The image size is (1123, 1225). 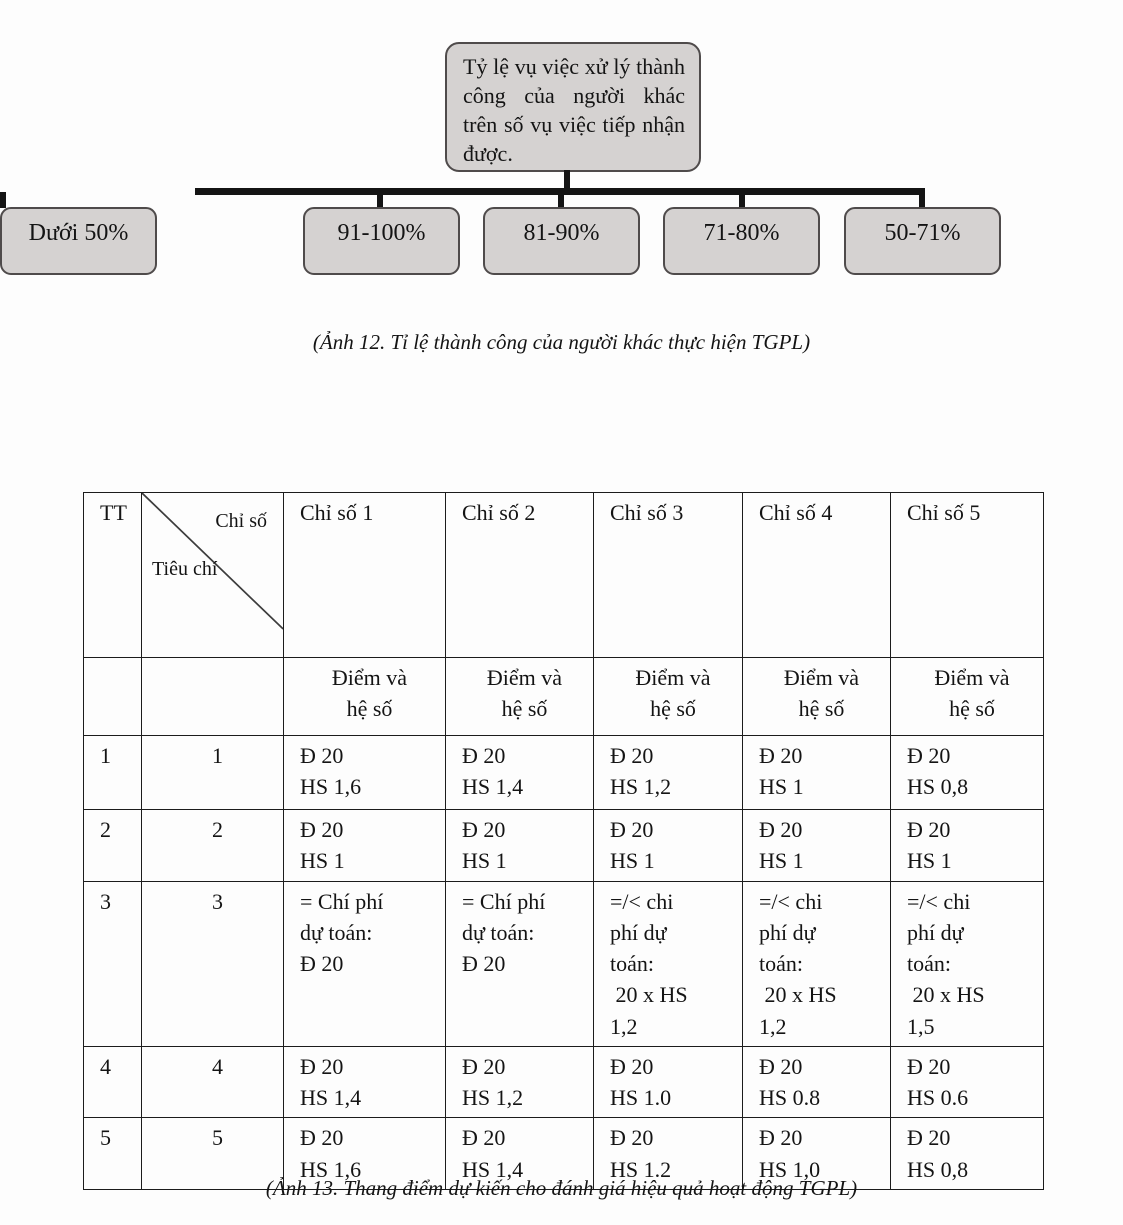 What do you see at coordinates (364, 773) in the screenshot?
I see `score-cell: Đ 20 HS 1,6` at bounding box center [364, 773].